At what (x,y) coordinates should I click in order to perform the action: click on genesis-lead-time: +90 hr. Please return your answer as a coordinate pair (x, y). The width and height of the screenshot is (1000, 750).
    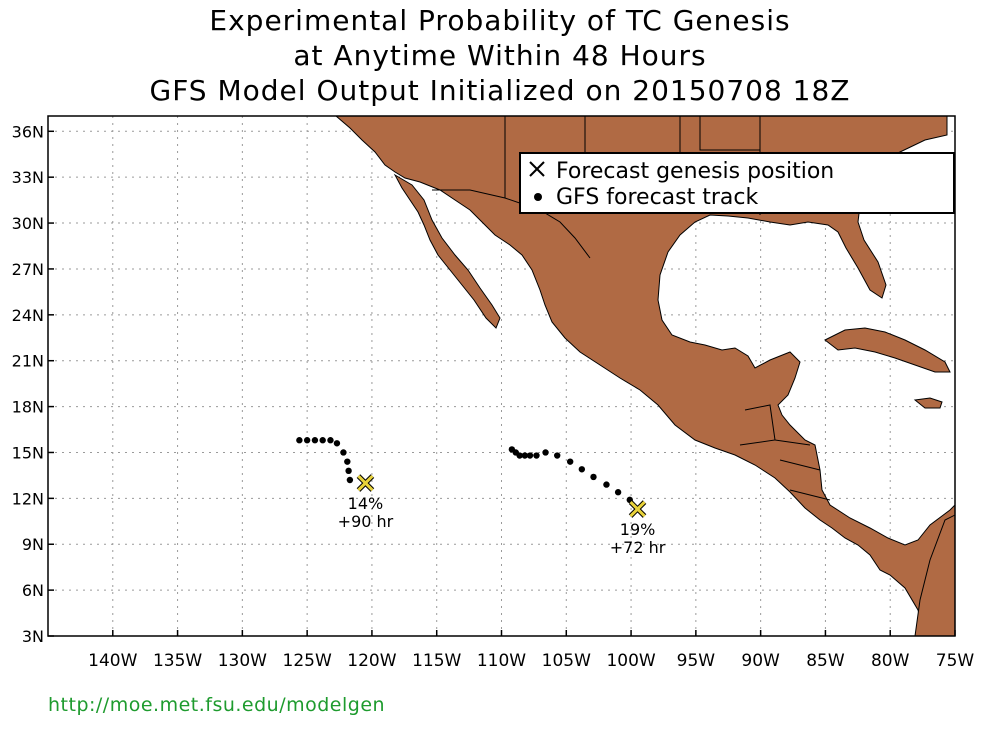
    Looking at the image, I should click on (366, 521).